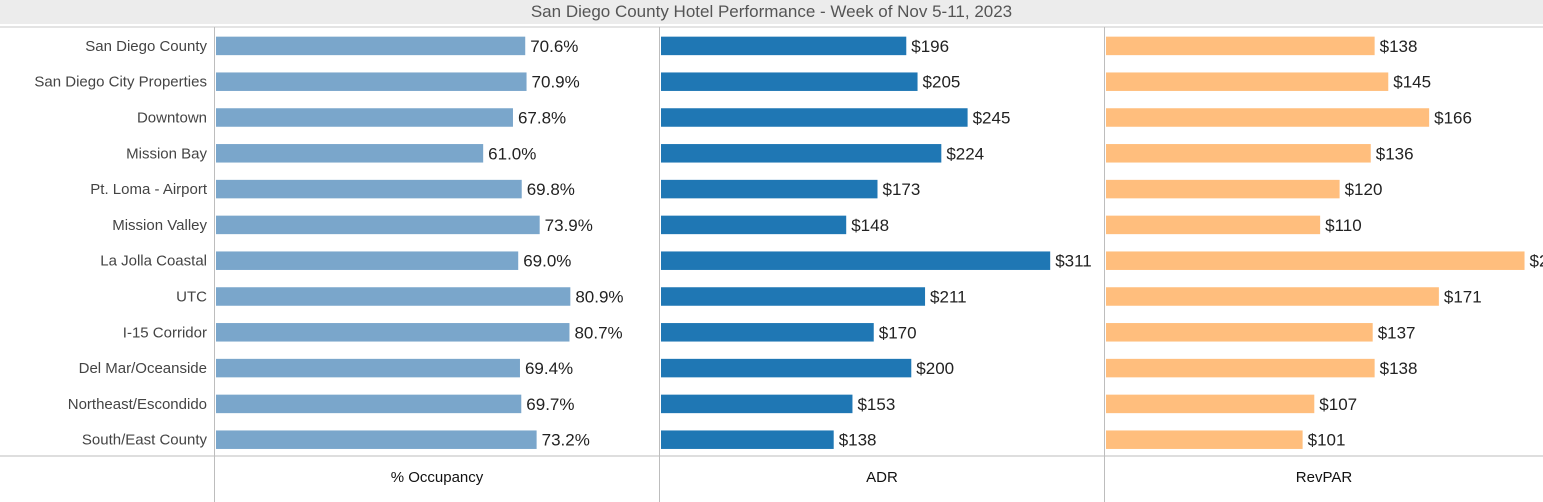  What do you see at coordinates (1397, 332) in the screenshot?
I see `data-label: $137` at bounding box center [1397, 332].